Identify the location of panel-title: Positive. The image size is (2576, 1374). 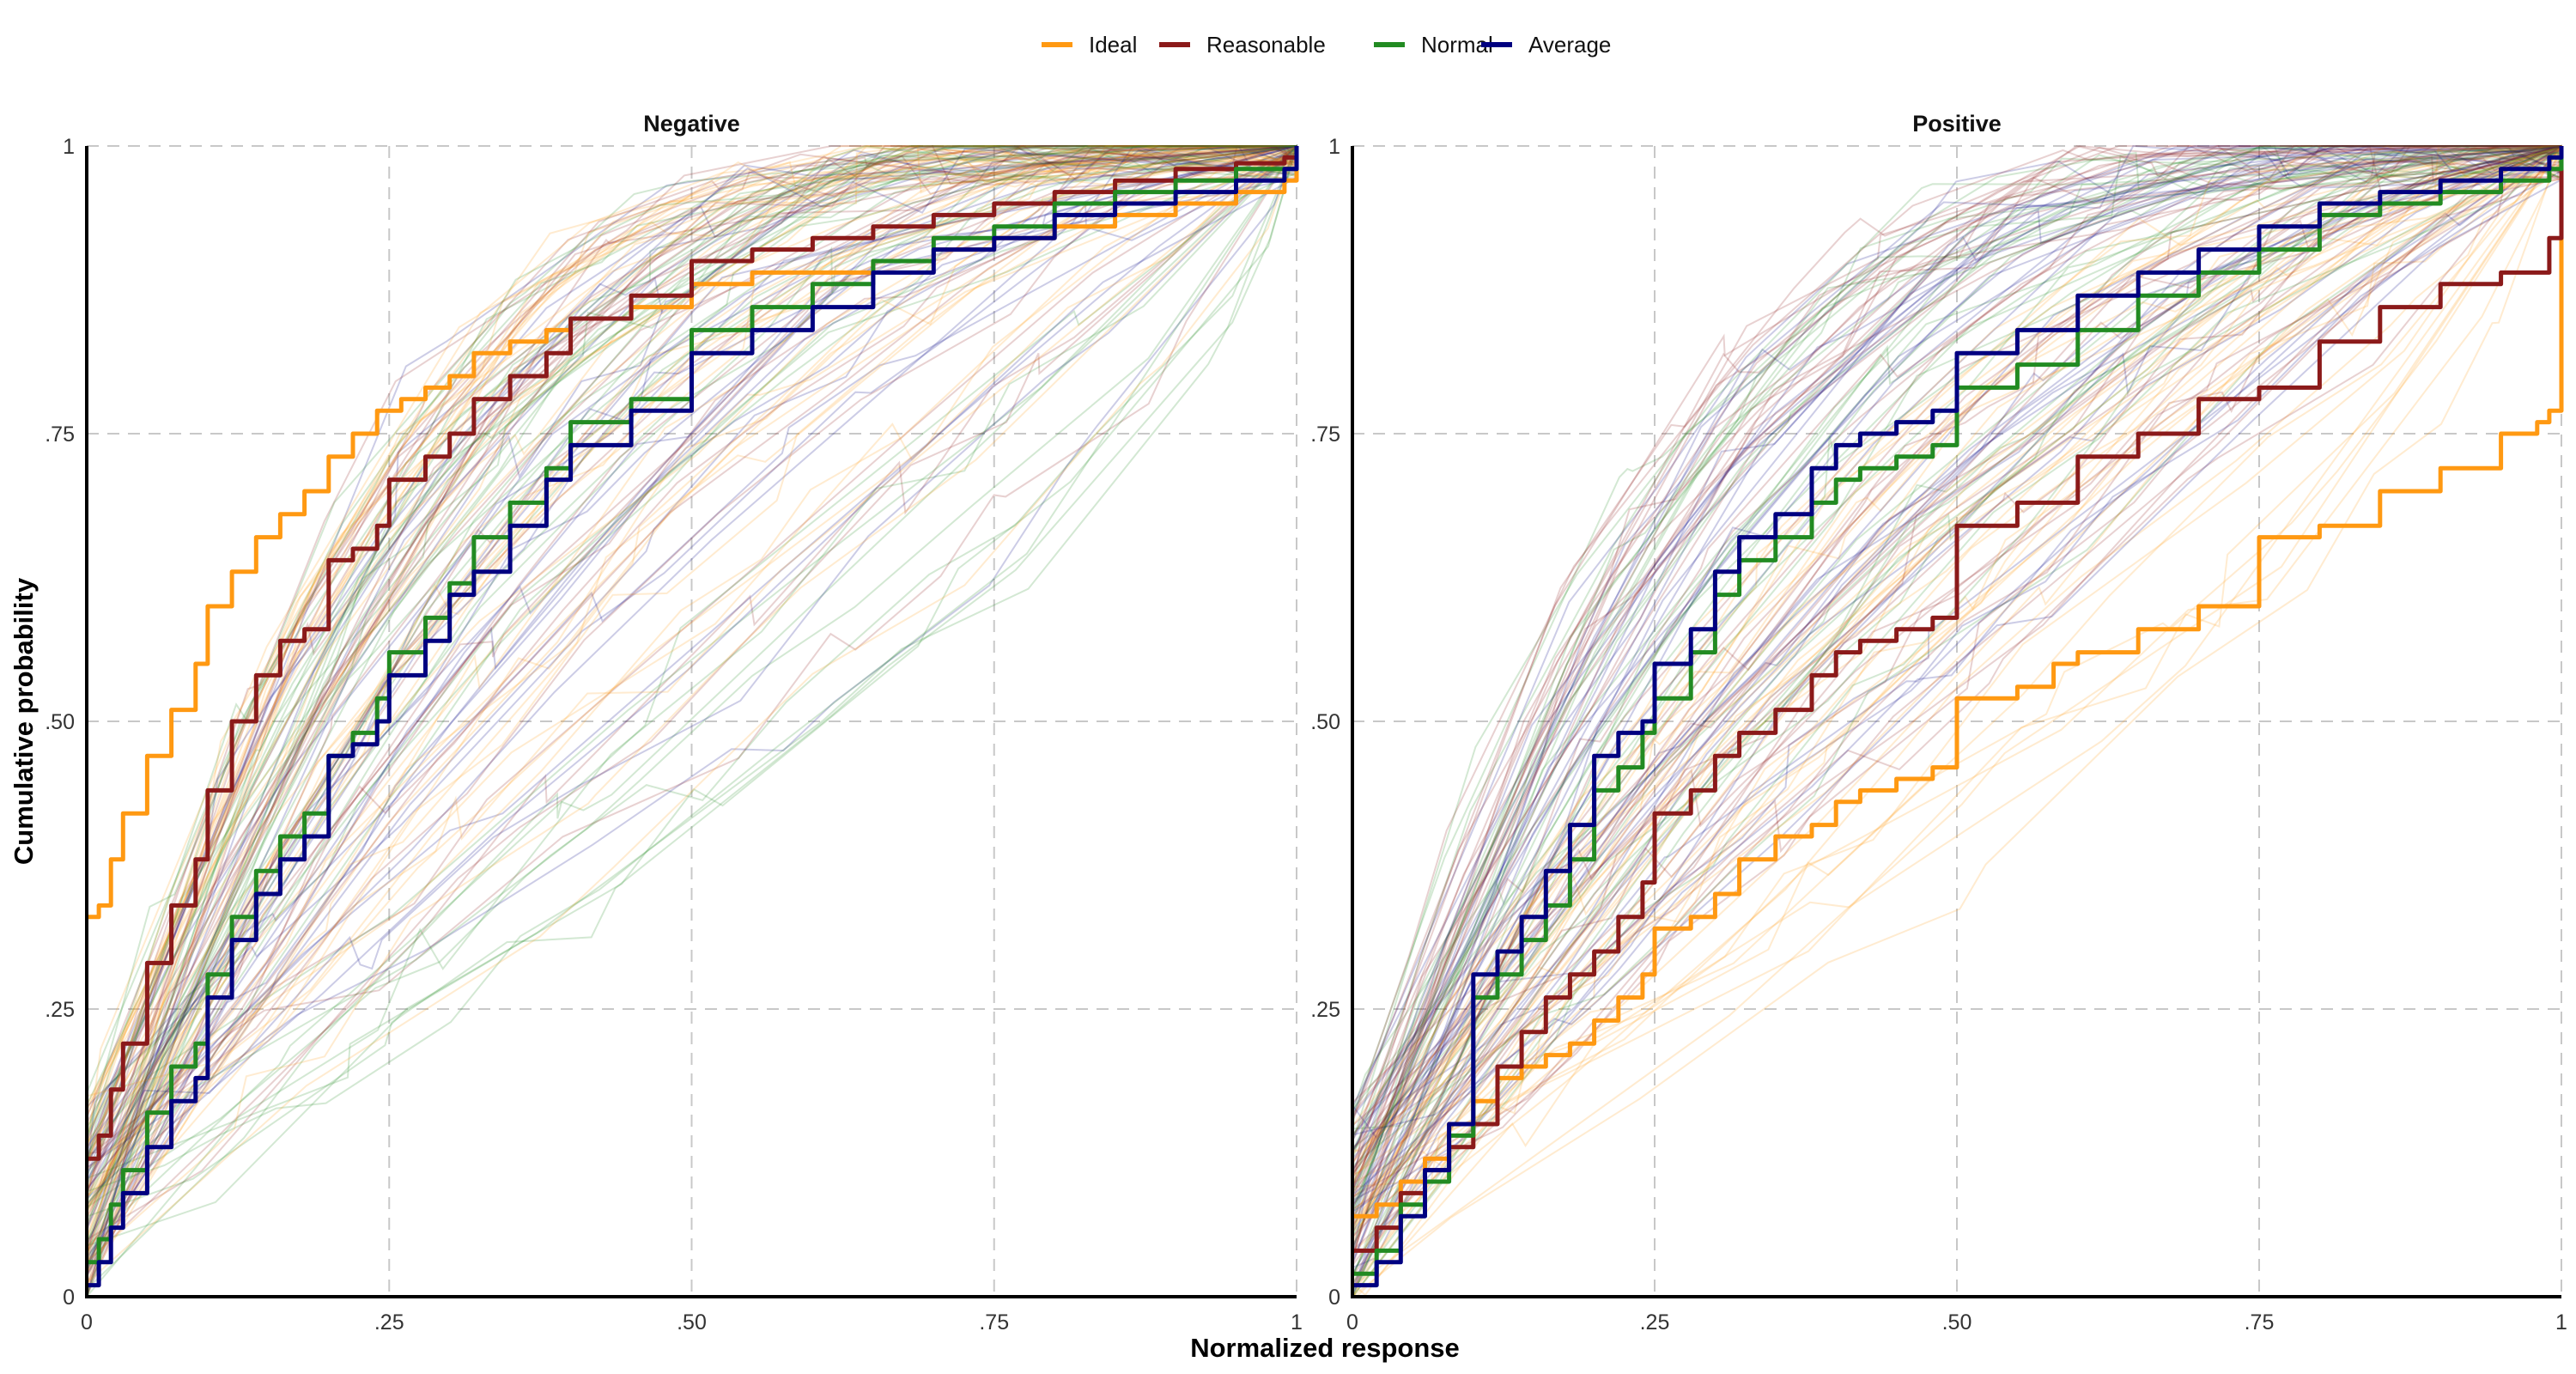
(1957, 124).